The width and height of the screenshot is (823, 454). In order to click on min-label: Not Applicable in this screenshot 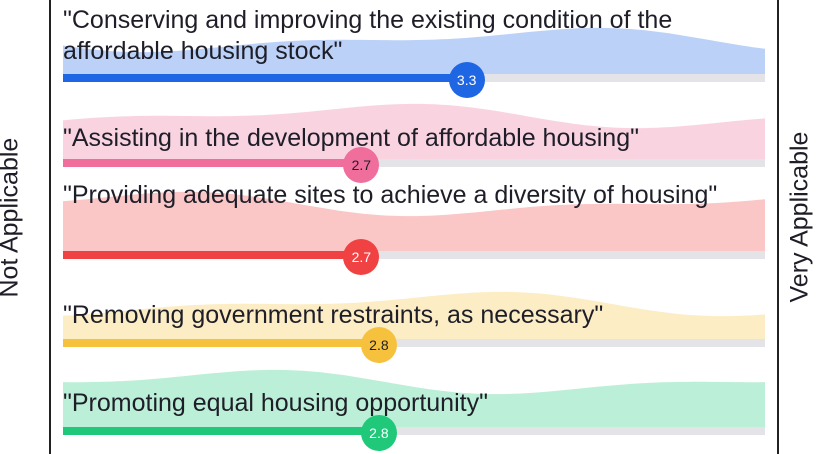, I will do `click(12, 217)`.